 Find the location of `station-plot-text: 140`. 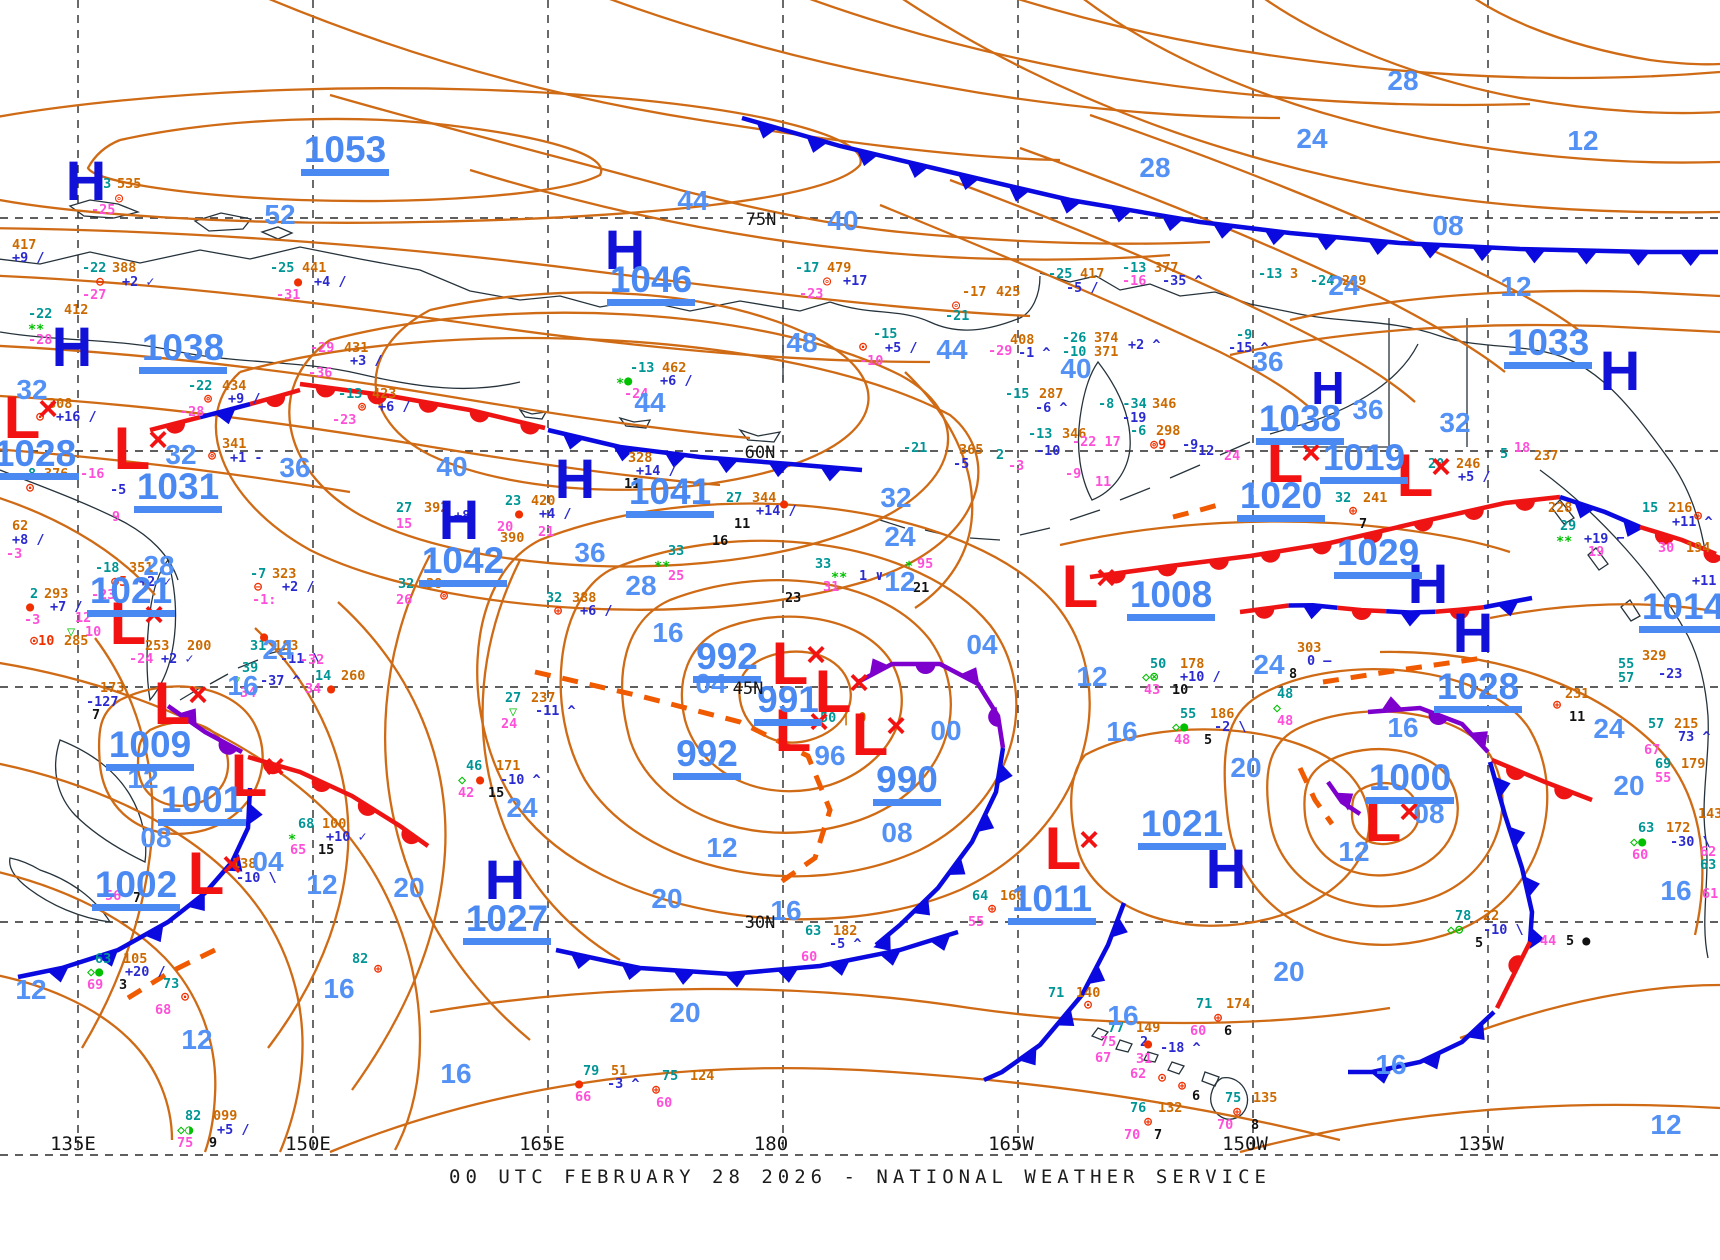

station-plot-text: 140 is located at coordinates (1088, 993).